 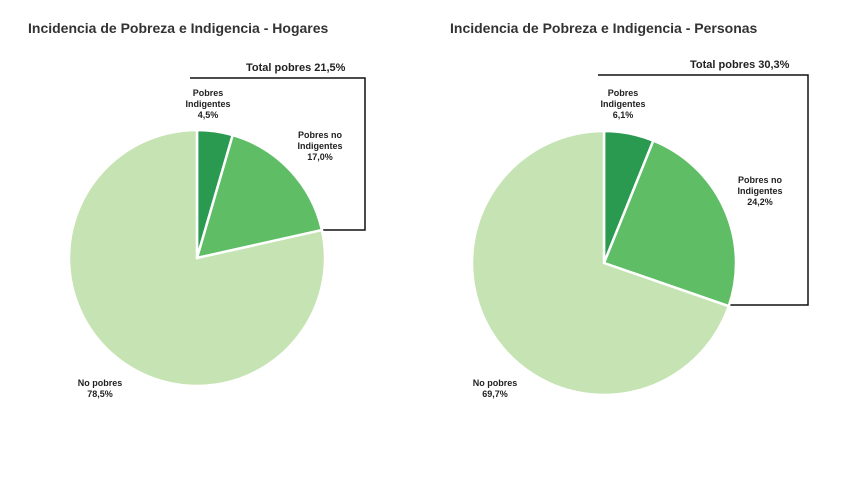 What do you see at coordinates (760, 202) in the screenshot?
I see `value-label: 24,2%` at bounding box center [760, 202].